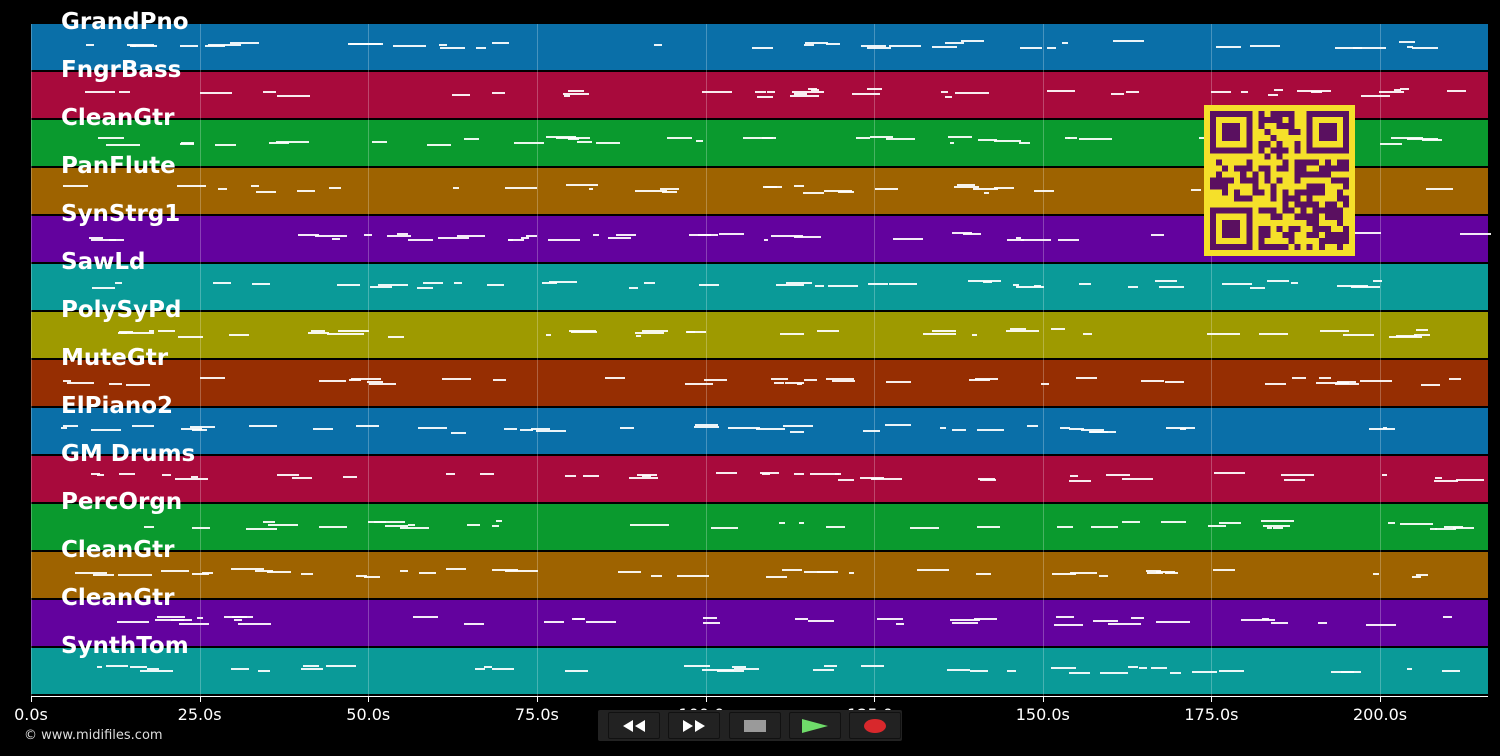 The image size is (1500, 756). Describe the element at coordinates (1279, 180) in the screenshot. I see `qr-code-icon` at that location.